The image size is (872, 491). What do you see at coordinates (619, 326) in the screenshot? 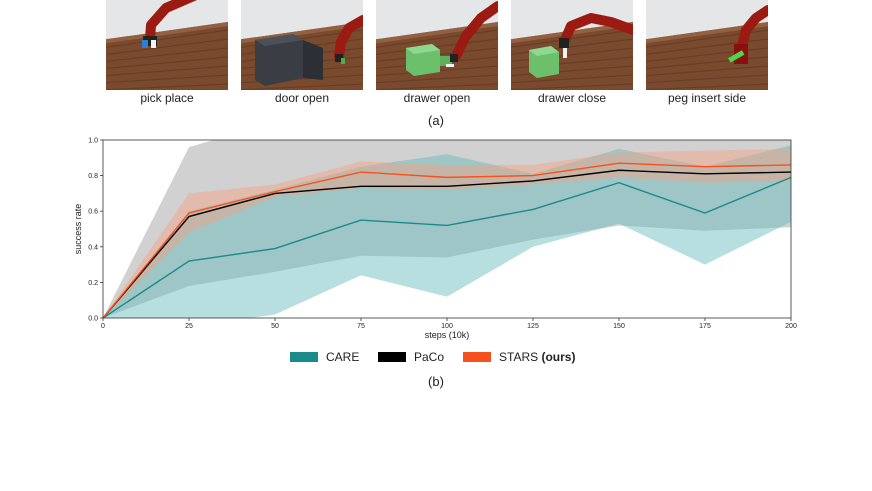
I see `x-tick-label: 150` at bounding box center [619, 326].